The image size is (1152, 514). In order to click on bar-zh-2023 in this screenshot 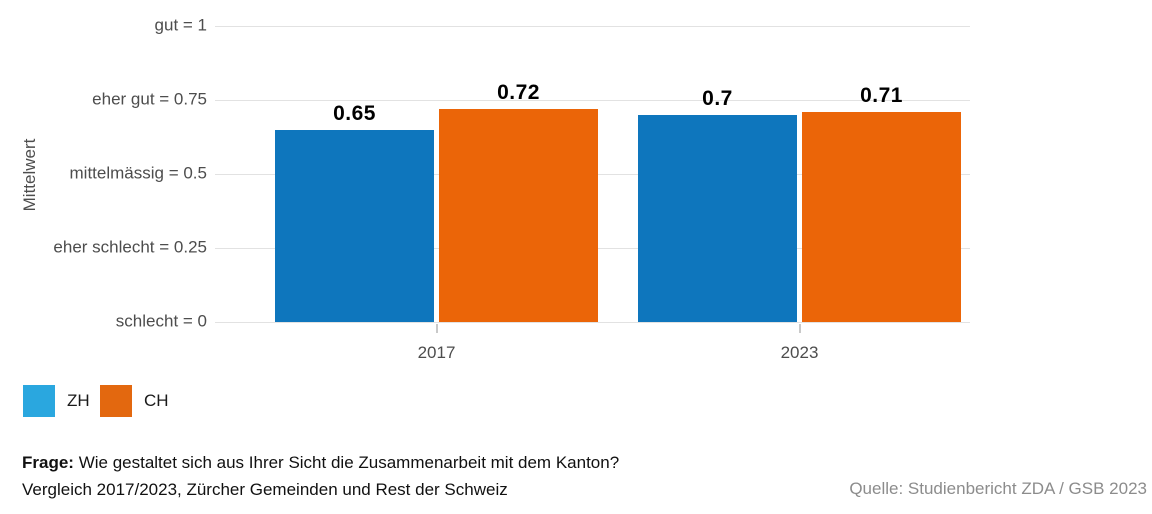, I will do `click(717, 218)`.